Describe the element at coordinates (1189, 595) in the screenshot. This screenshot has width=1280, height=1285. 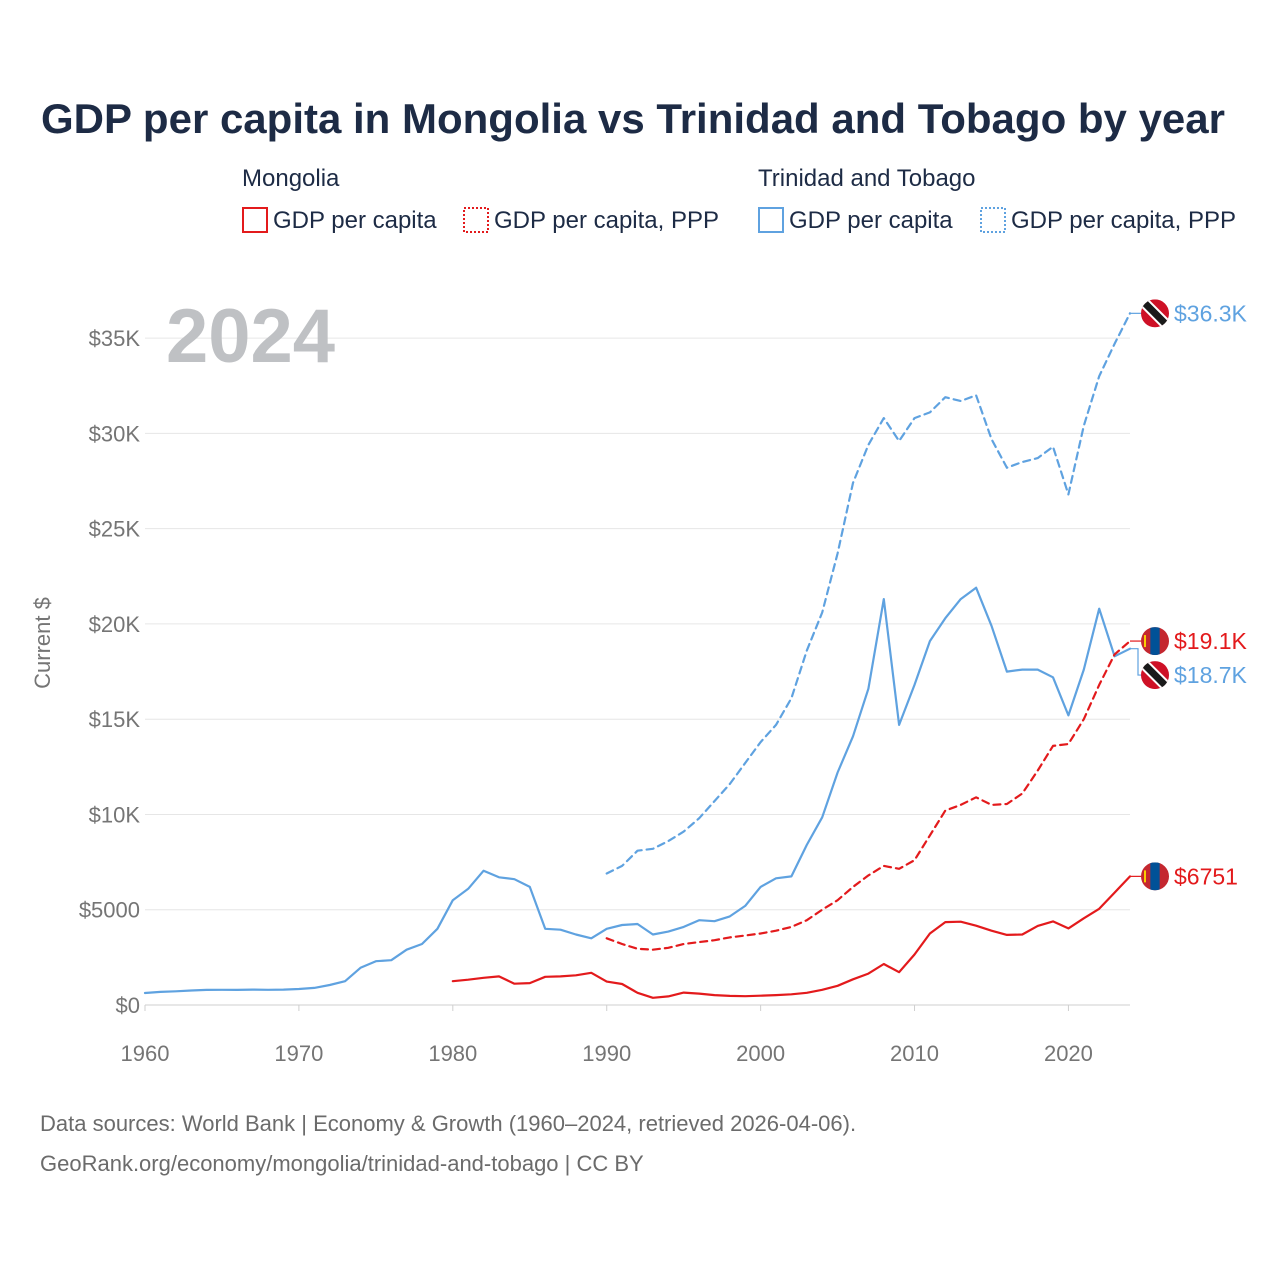
I see `end-markers: $36.3K $19.1K $18.7K $6751` at that location.